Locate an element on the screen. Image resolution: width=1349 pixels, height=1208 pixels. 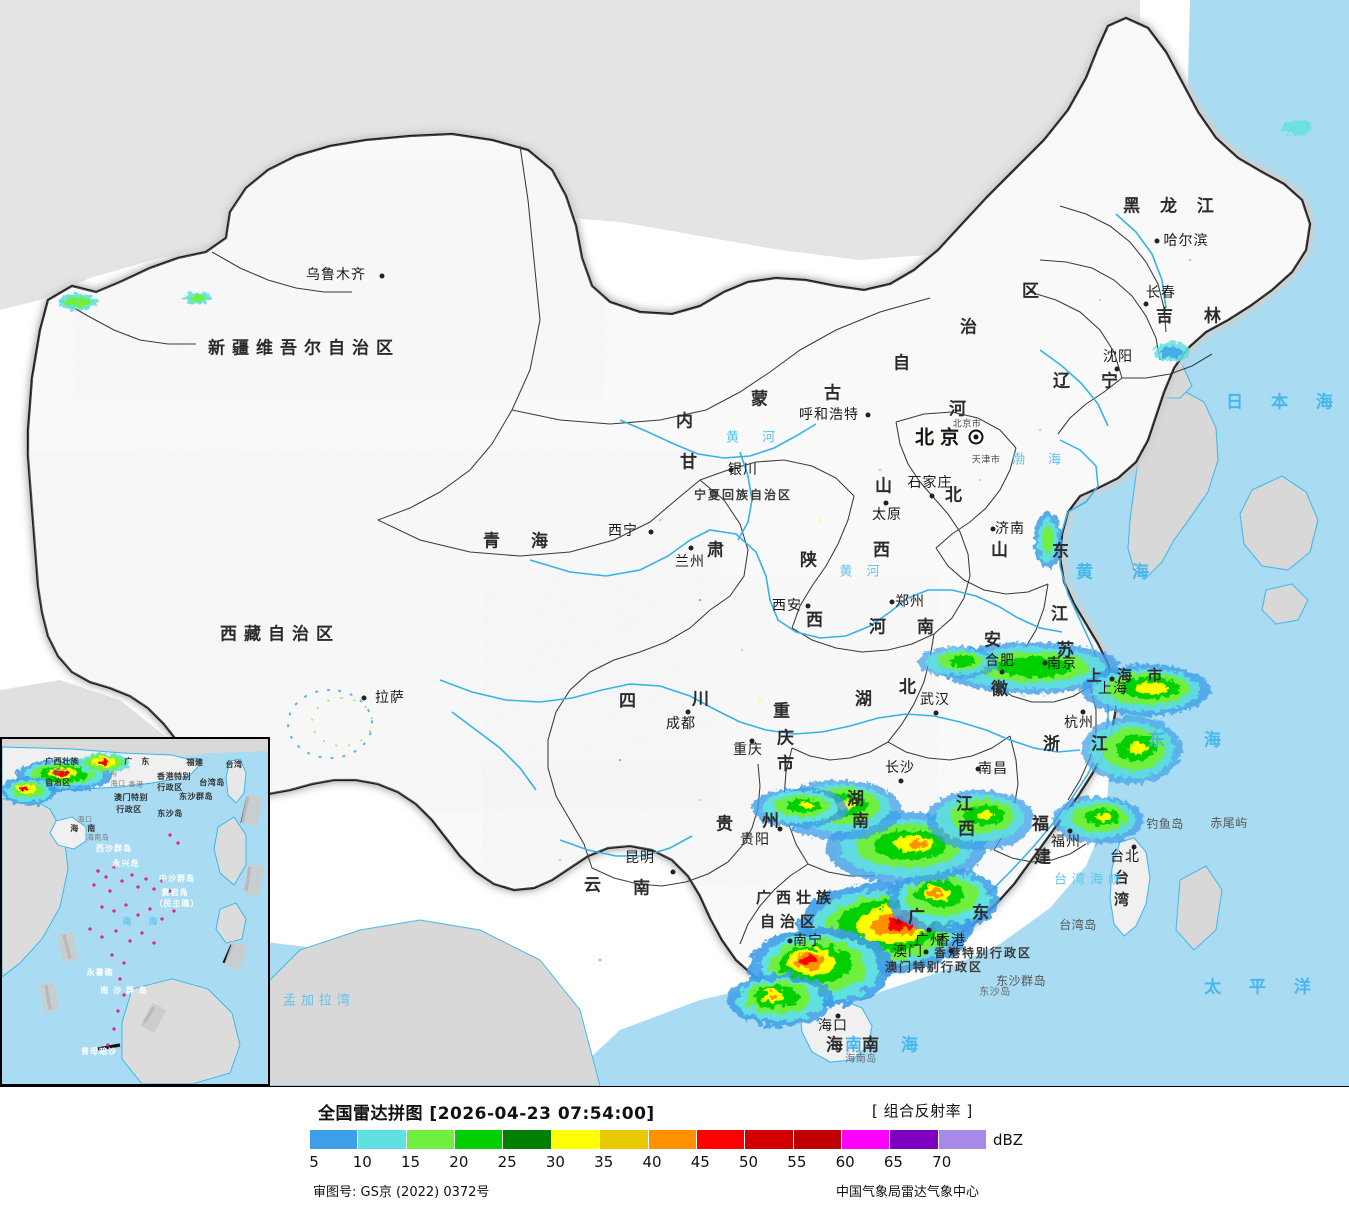
nine-dash-shadow is located at coordinates (152, 913).